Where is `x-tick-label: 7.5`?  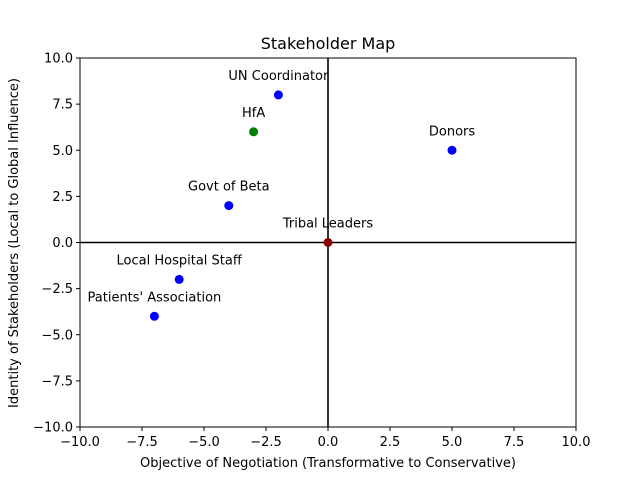
x-tick-label: 7.5 is located at coordinates (514, 442).